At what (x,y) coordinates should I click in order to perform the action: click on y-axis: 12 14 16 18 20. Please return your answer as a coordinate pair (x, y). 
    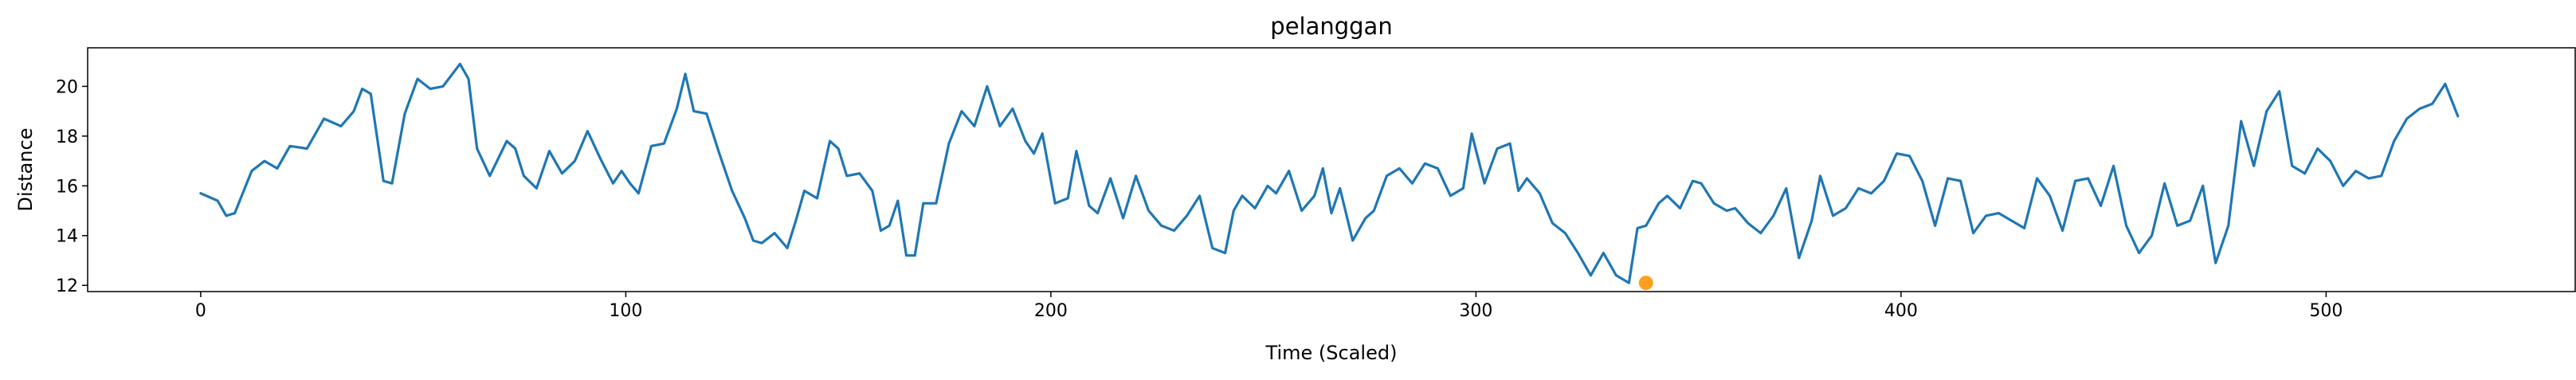
    Looking at the image, I should click on (72, 186).